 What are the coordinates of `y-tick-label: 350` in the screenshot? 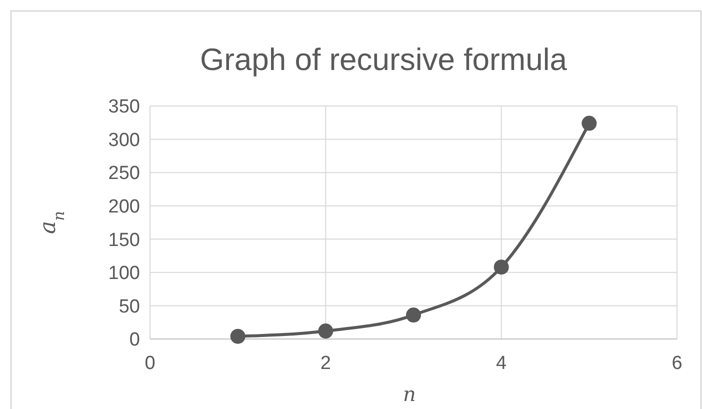 It's located at (124, 107).